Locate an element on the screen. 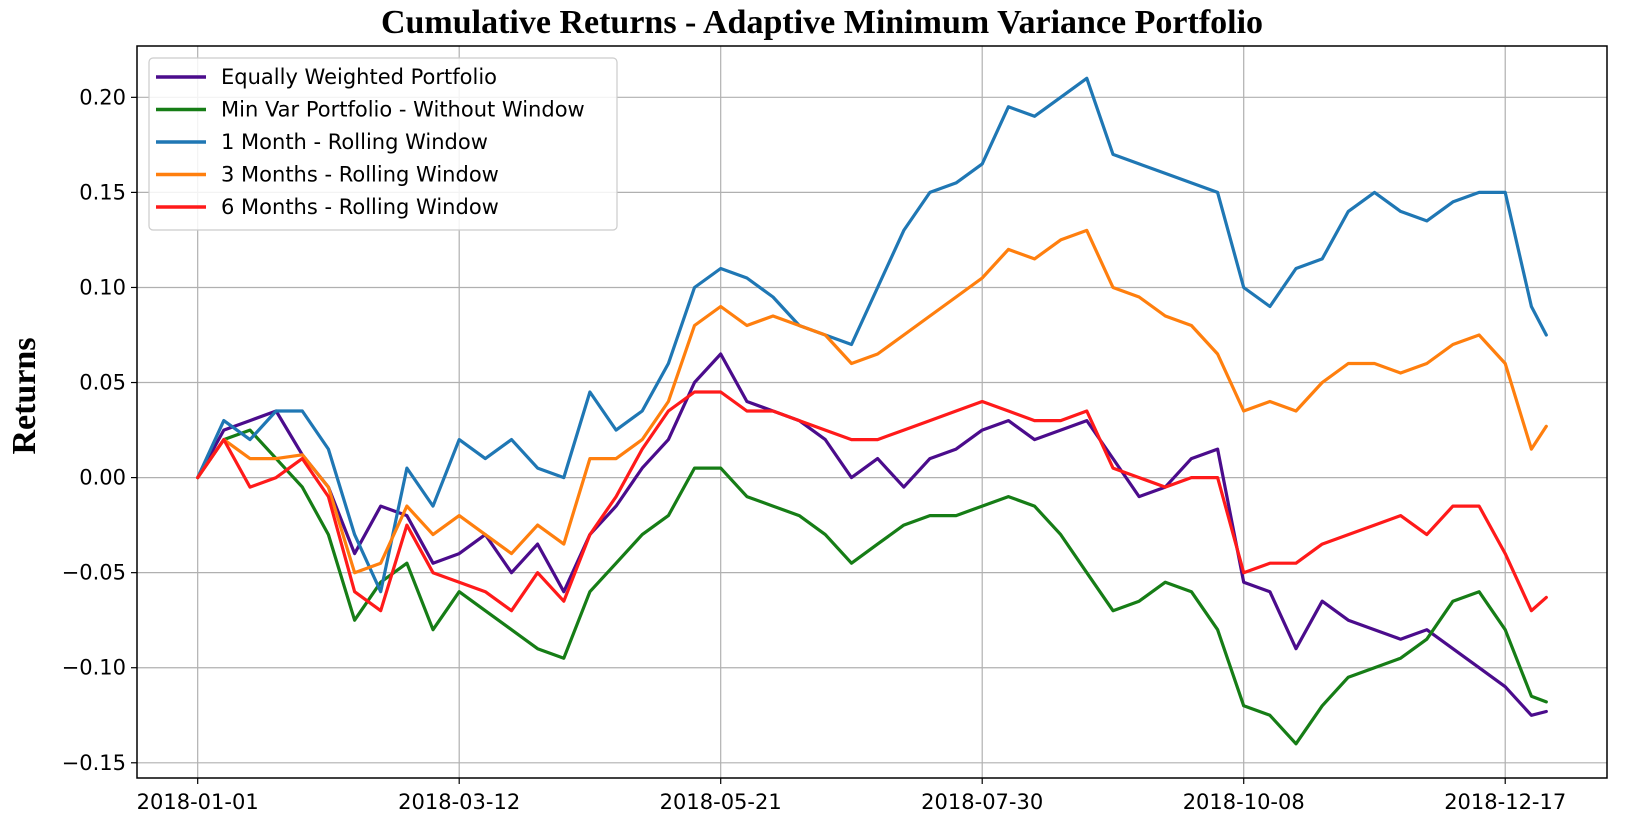  x-tick-label: 2018-01-01 is located at coordinates (198, 802).